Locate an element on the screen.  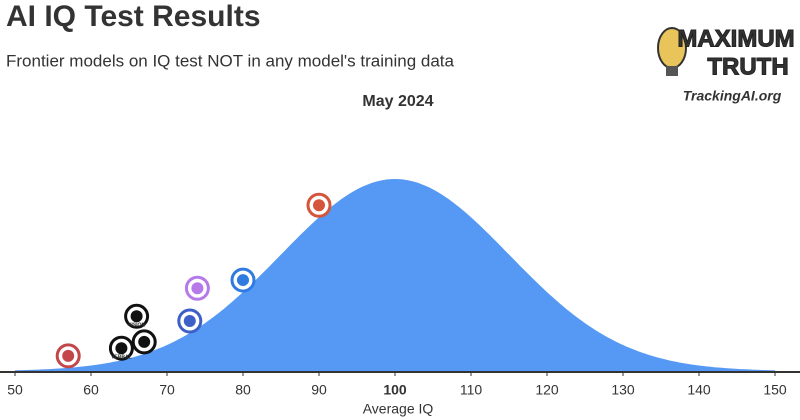
x-tick-label: 140 is located at coordinates (699, 390).